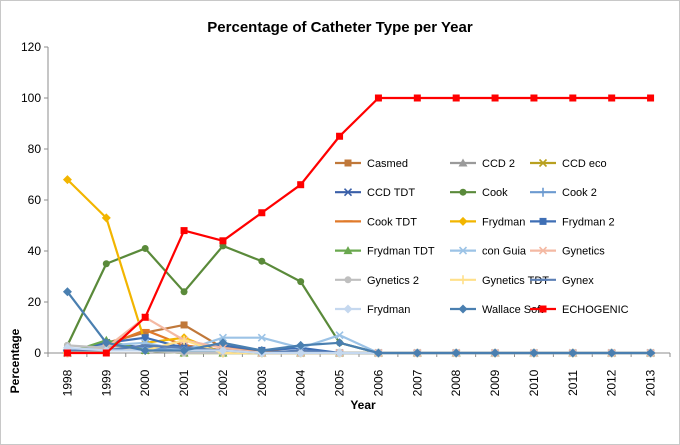 The height and width of the screenshot is (445, 680). Describe the element at coordinates (578, 281) in the screenshot. I see `legend-label: Gynex` at that location.